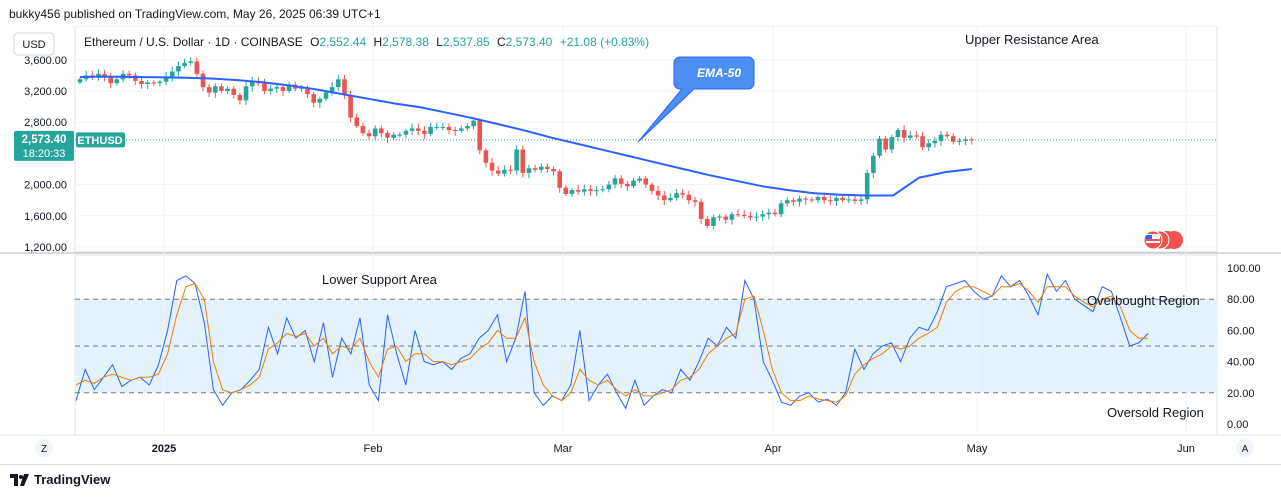 The width and height of the screenshot is (1281, 498). Describe the element at coordinates (1186, 449) in the screenshot. I see `time-tick-label: Jun` at that location.